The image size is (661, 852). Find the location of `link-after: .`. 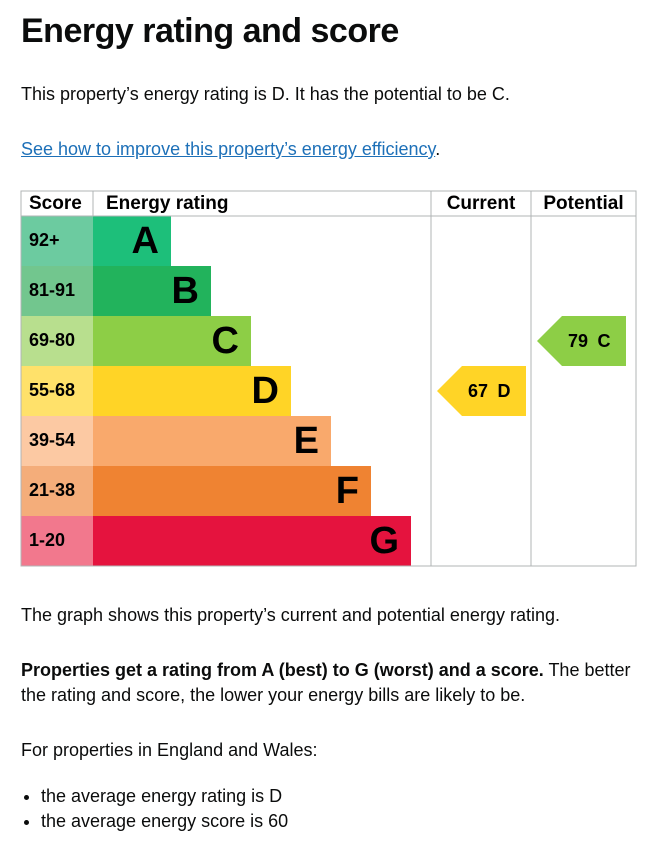

link-after: . is located at coordinates (438, 149).